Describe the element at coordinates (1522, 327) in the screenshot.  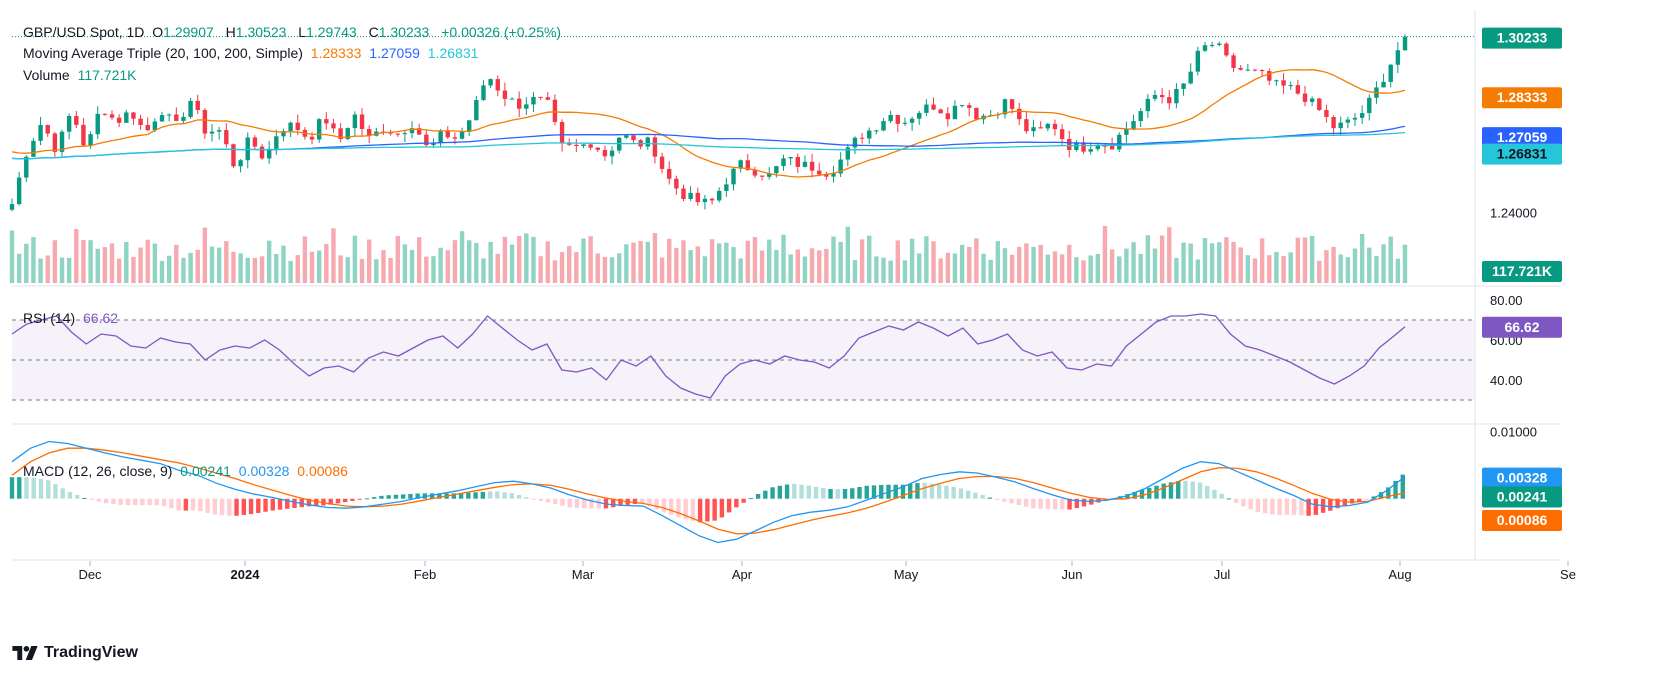
I see `rsi-badge` at that location.